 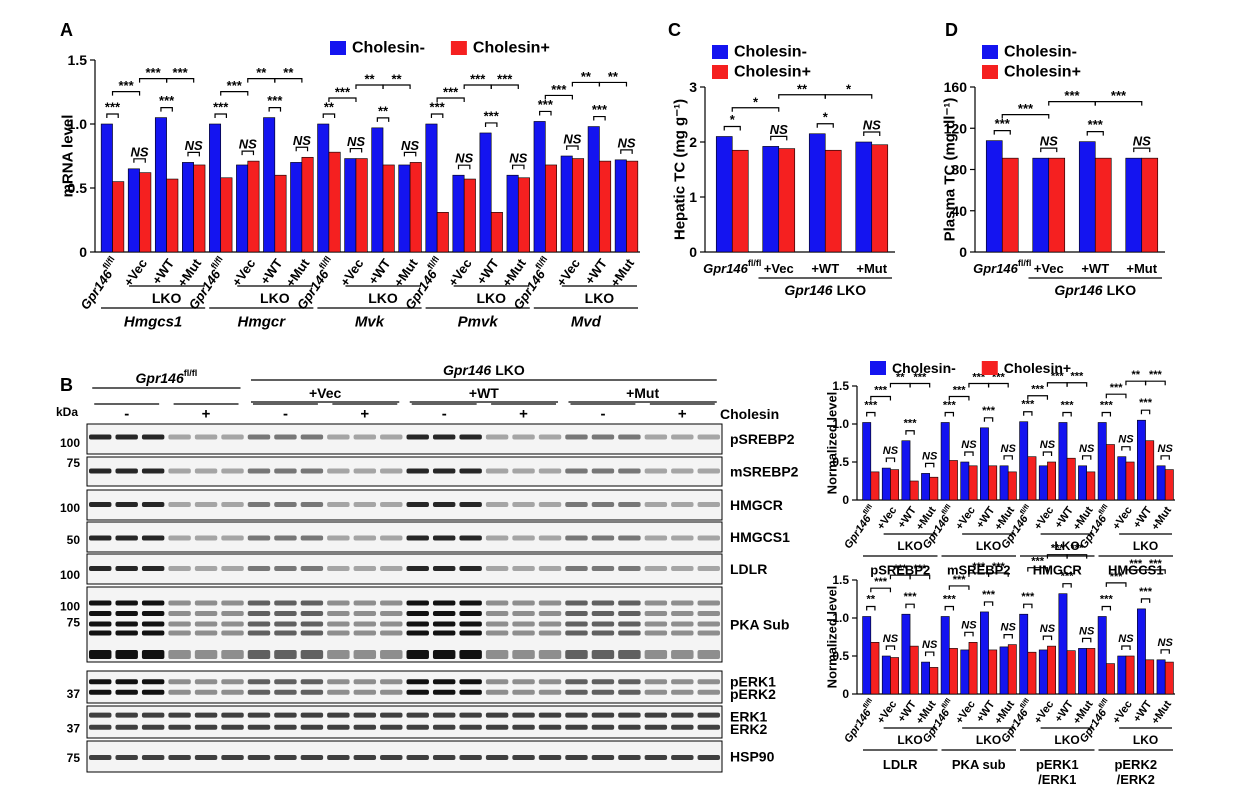 What do you see at coordinates (749, 414) in the screenshot?
I see `blot-treatment-name: Cholesin` at bounding box center [749, 414].